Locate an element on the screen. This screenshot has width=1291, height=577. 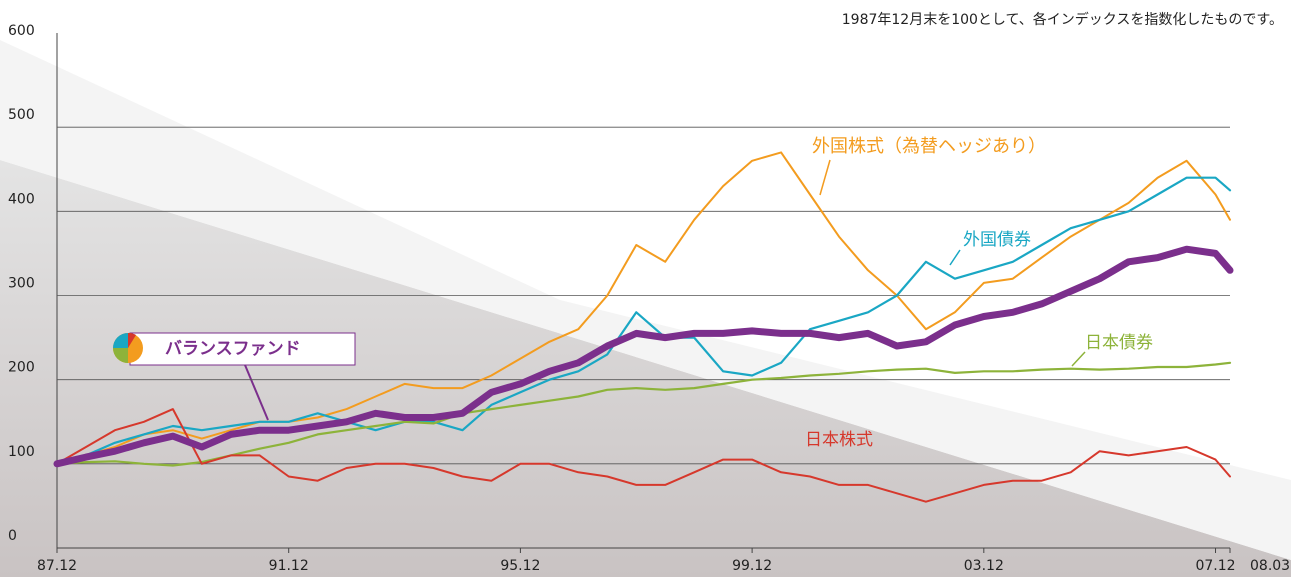
y-tick-label: 600 is located at coordinates (21, 31).